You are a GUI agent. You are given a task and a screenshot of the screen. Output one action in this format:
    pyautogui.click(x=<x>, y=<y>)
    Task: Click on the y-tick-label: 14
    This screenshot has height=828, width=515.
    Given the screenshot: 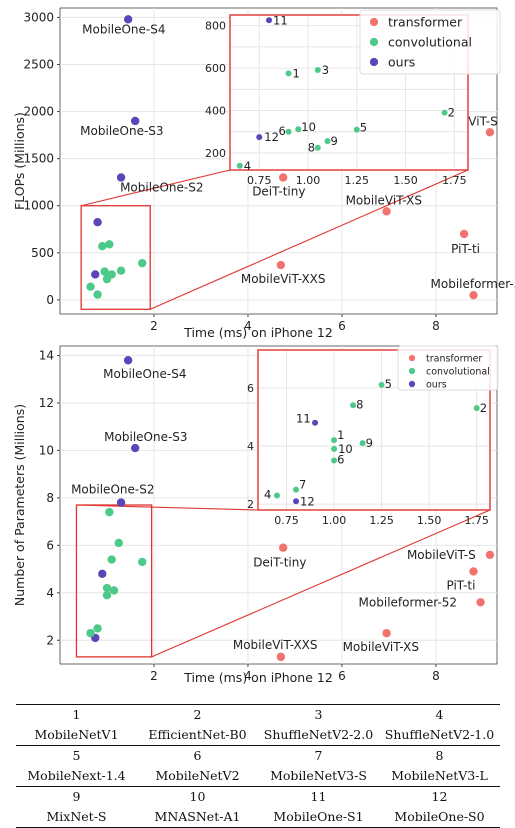 What is the action you would take?
    pyautogui.click(x=46, y=355)
    